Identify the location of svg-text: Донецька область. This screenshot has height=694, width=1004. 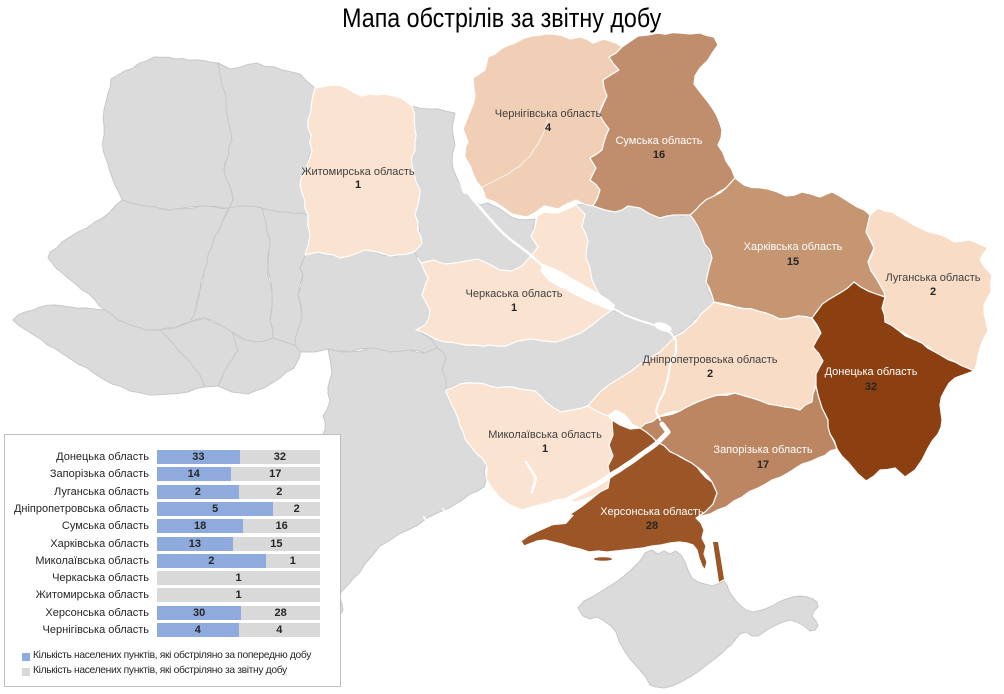
(871, 372).